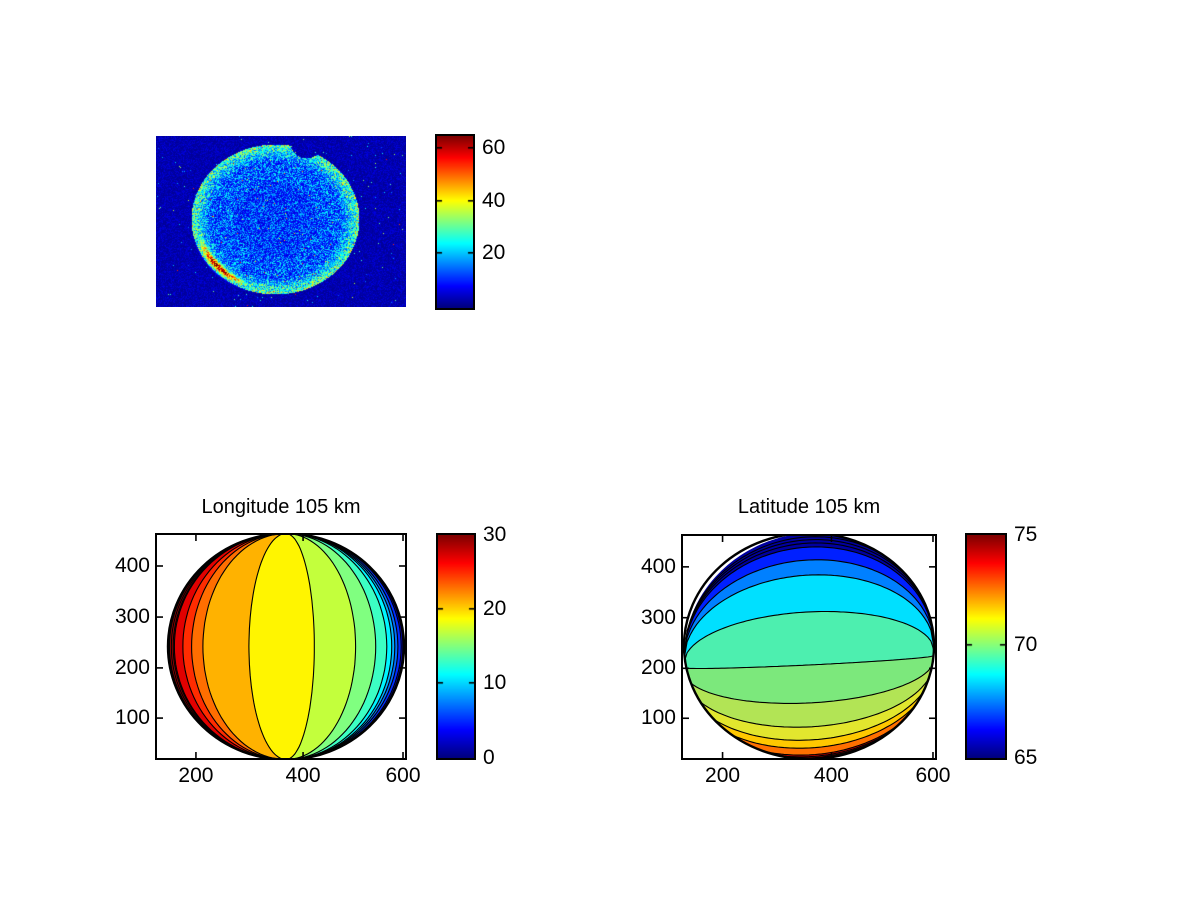  I want to click on longitude-y-tick-label: 200, so click(132, 667).